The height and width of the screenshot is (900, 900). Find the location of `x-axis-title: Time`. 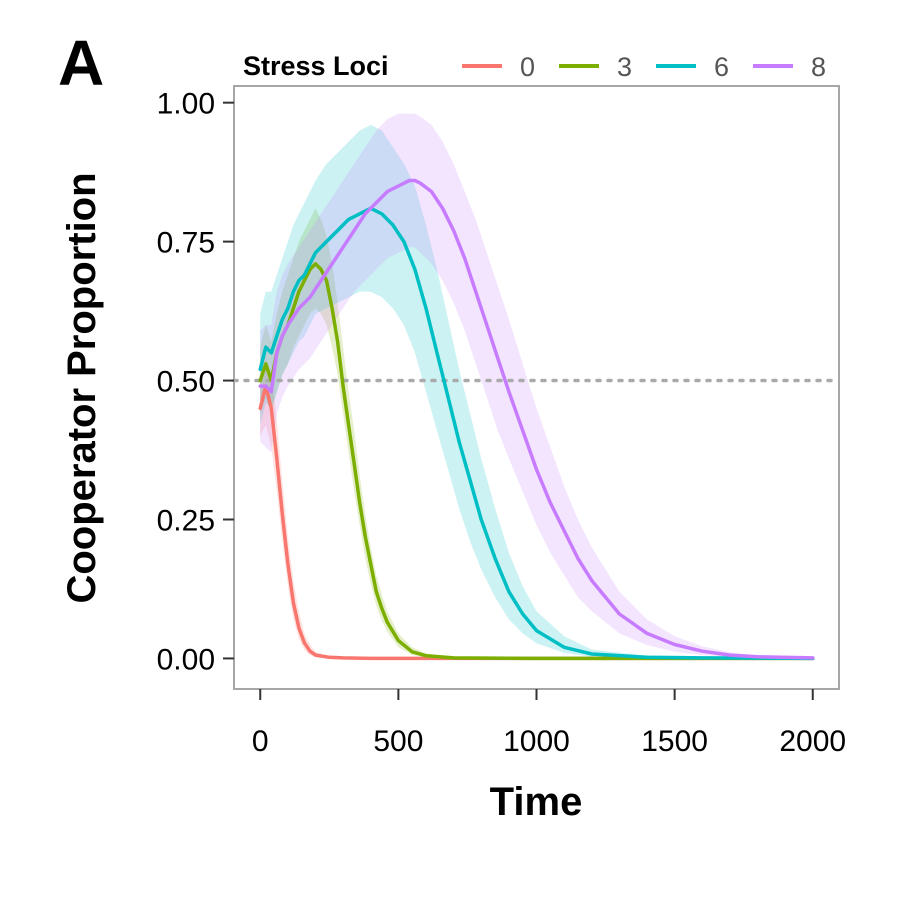

x-axis-title: Time is located at coordinates (536, 802).